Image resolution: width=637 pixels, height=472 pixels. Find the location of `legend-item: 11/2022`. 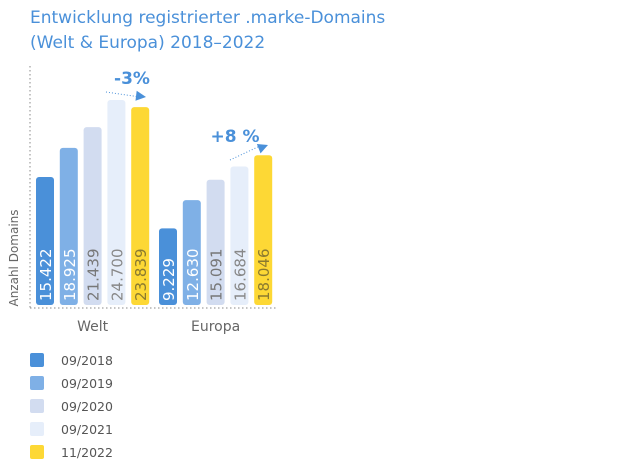

legend-item: 11/2022 is located at coordinates (71, 452).